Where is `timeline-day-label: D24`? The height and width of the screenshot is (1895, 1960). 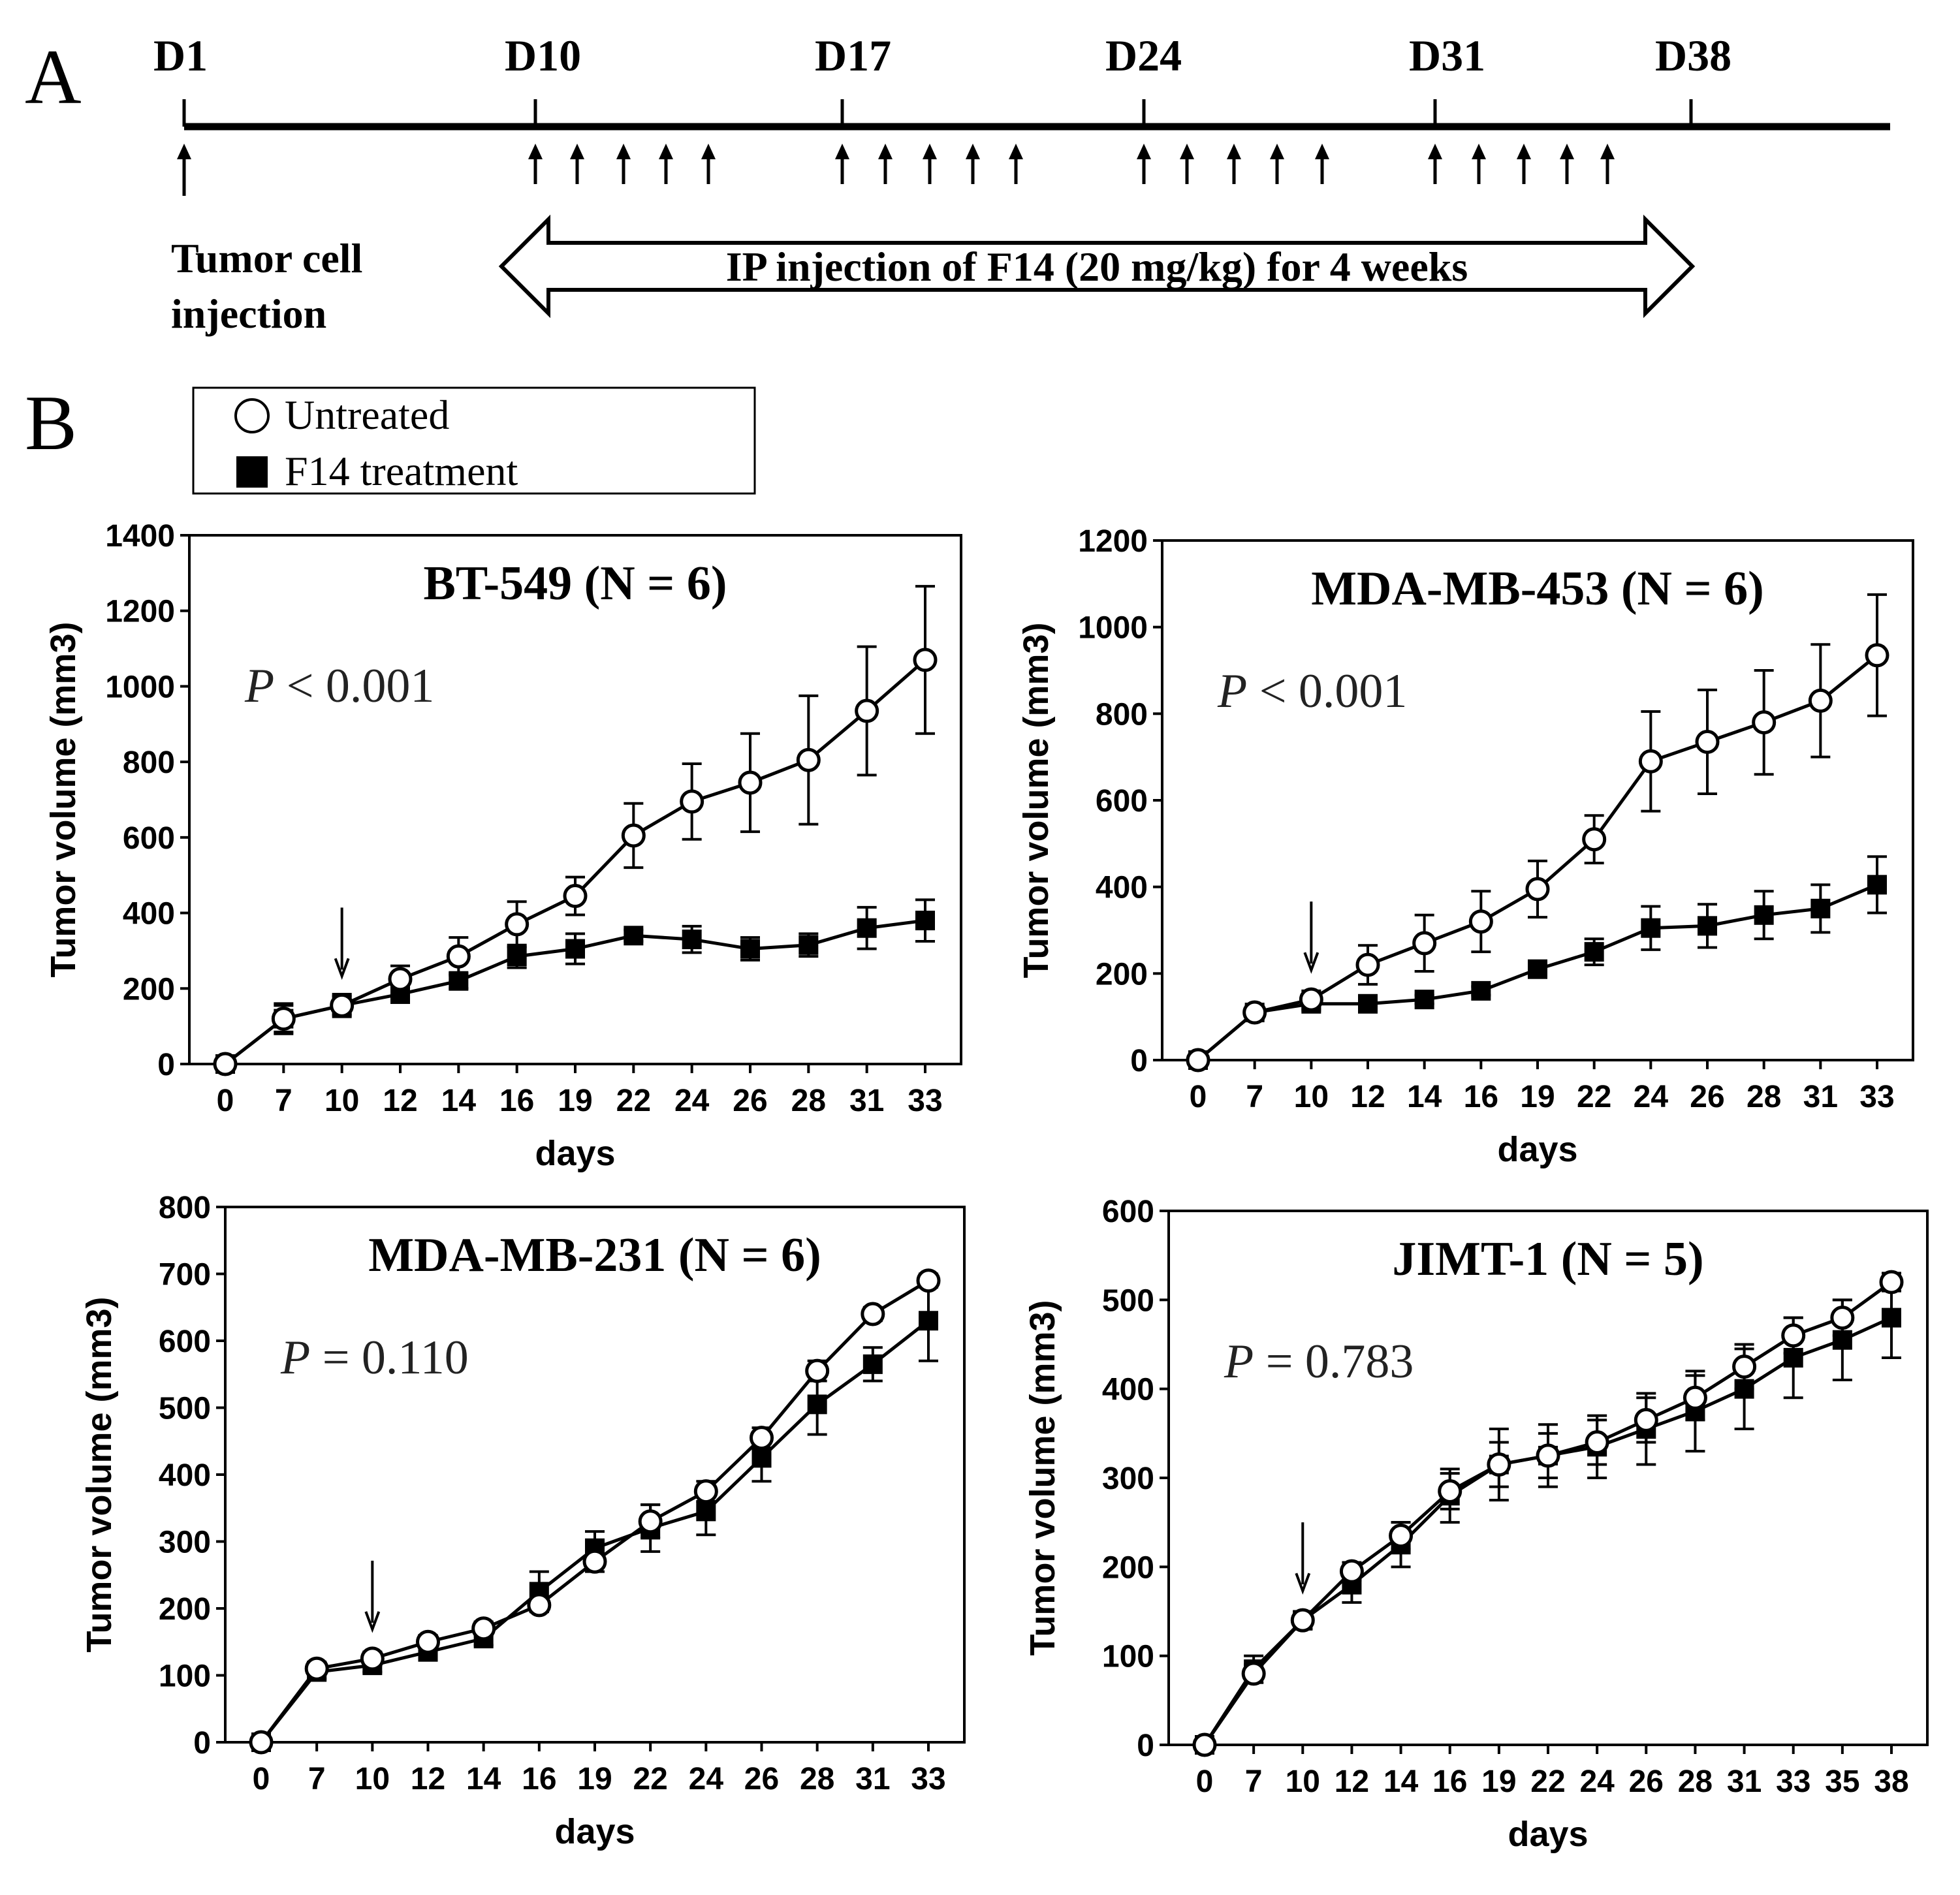
timeline-day-label: D24 is located at coordinates (1143, 55).